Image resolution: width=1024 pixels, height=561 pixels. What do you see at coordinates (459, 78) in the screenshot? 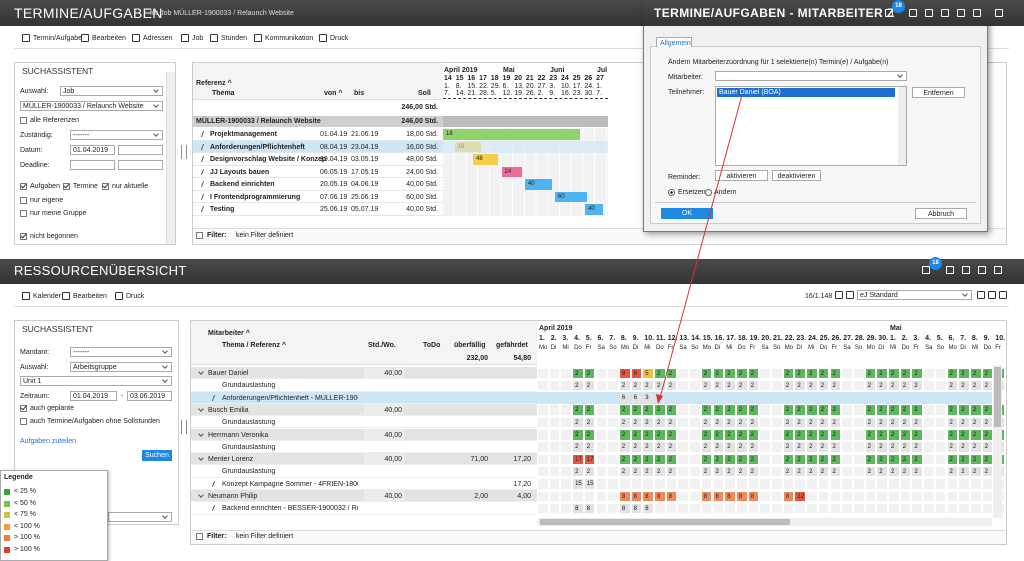
I see `week-label: 15` at bounding box center [459, 78].